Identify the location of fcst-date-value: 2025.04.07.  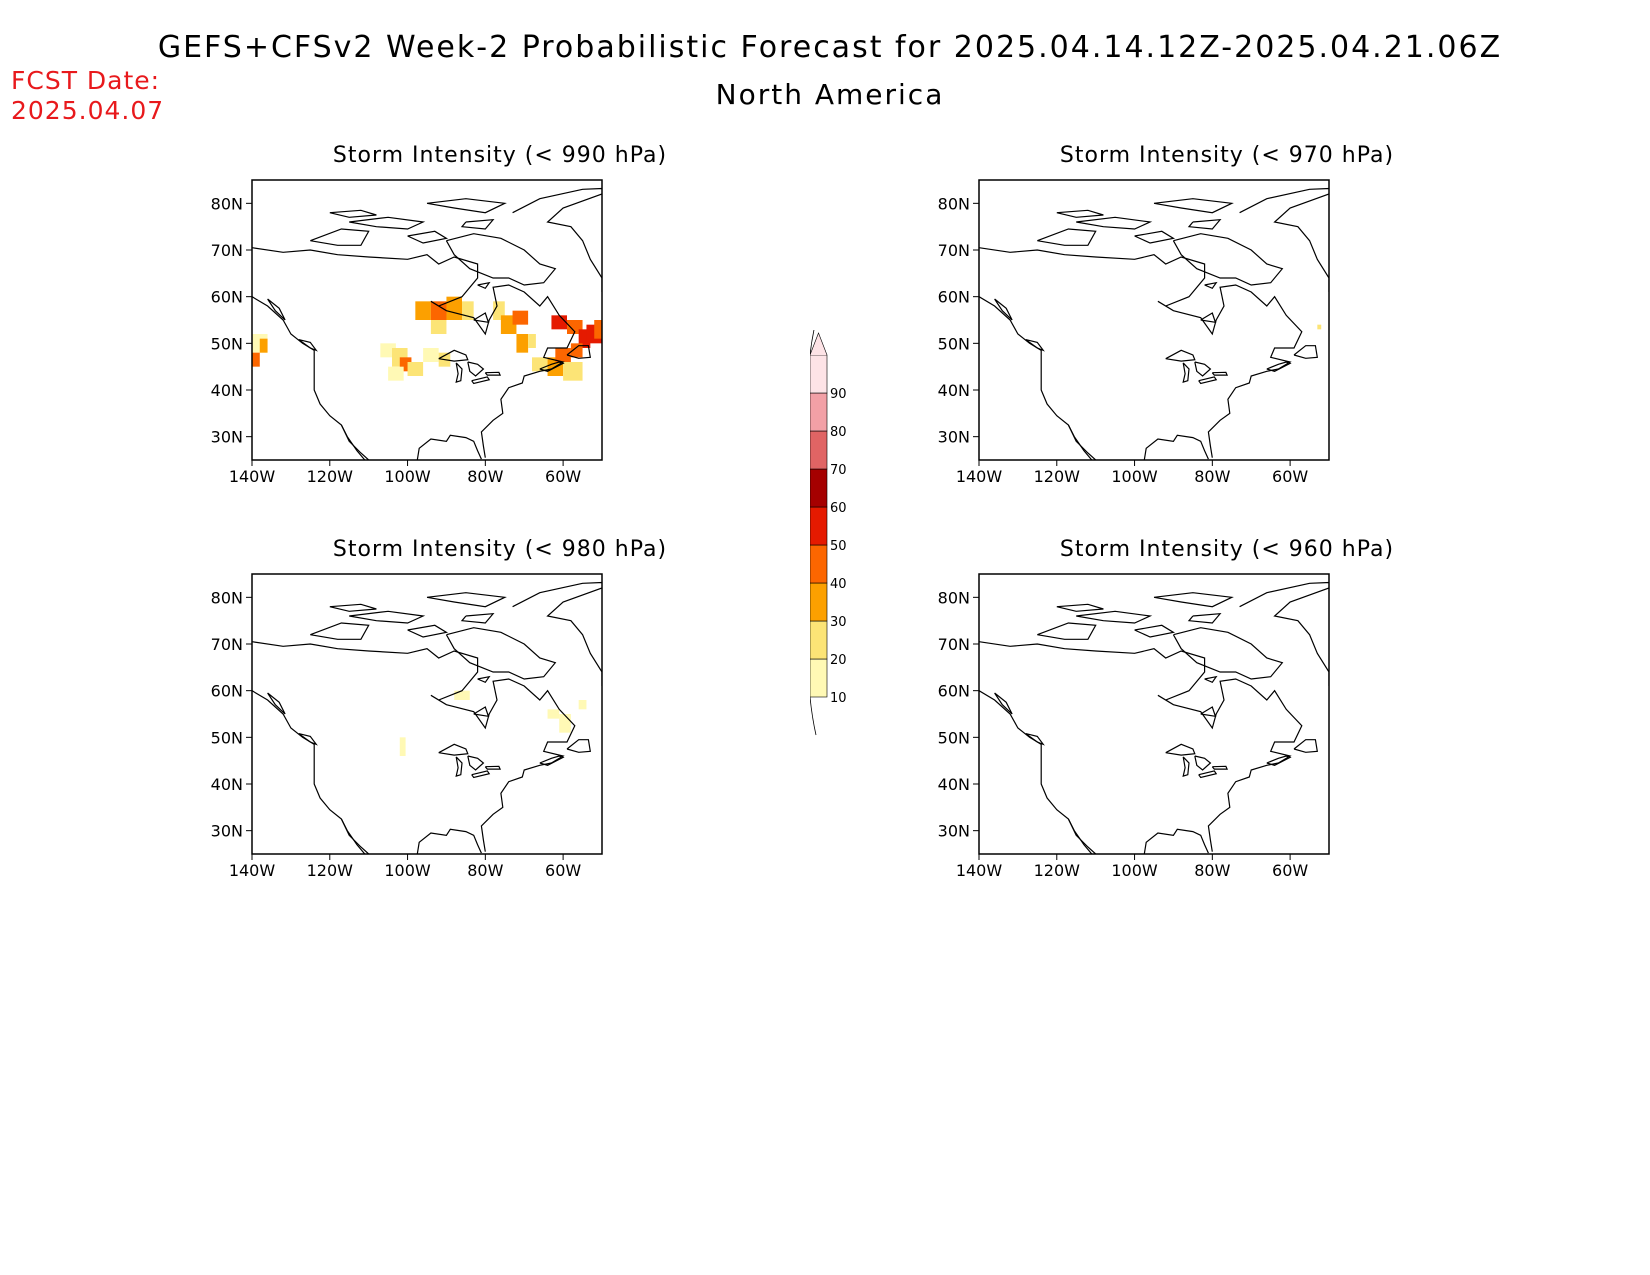
(88, 110).